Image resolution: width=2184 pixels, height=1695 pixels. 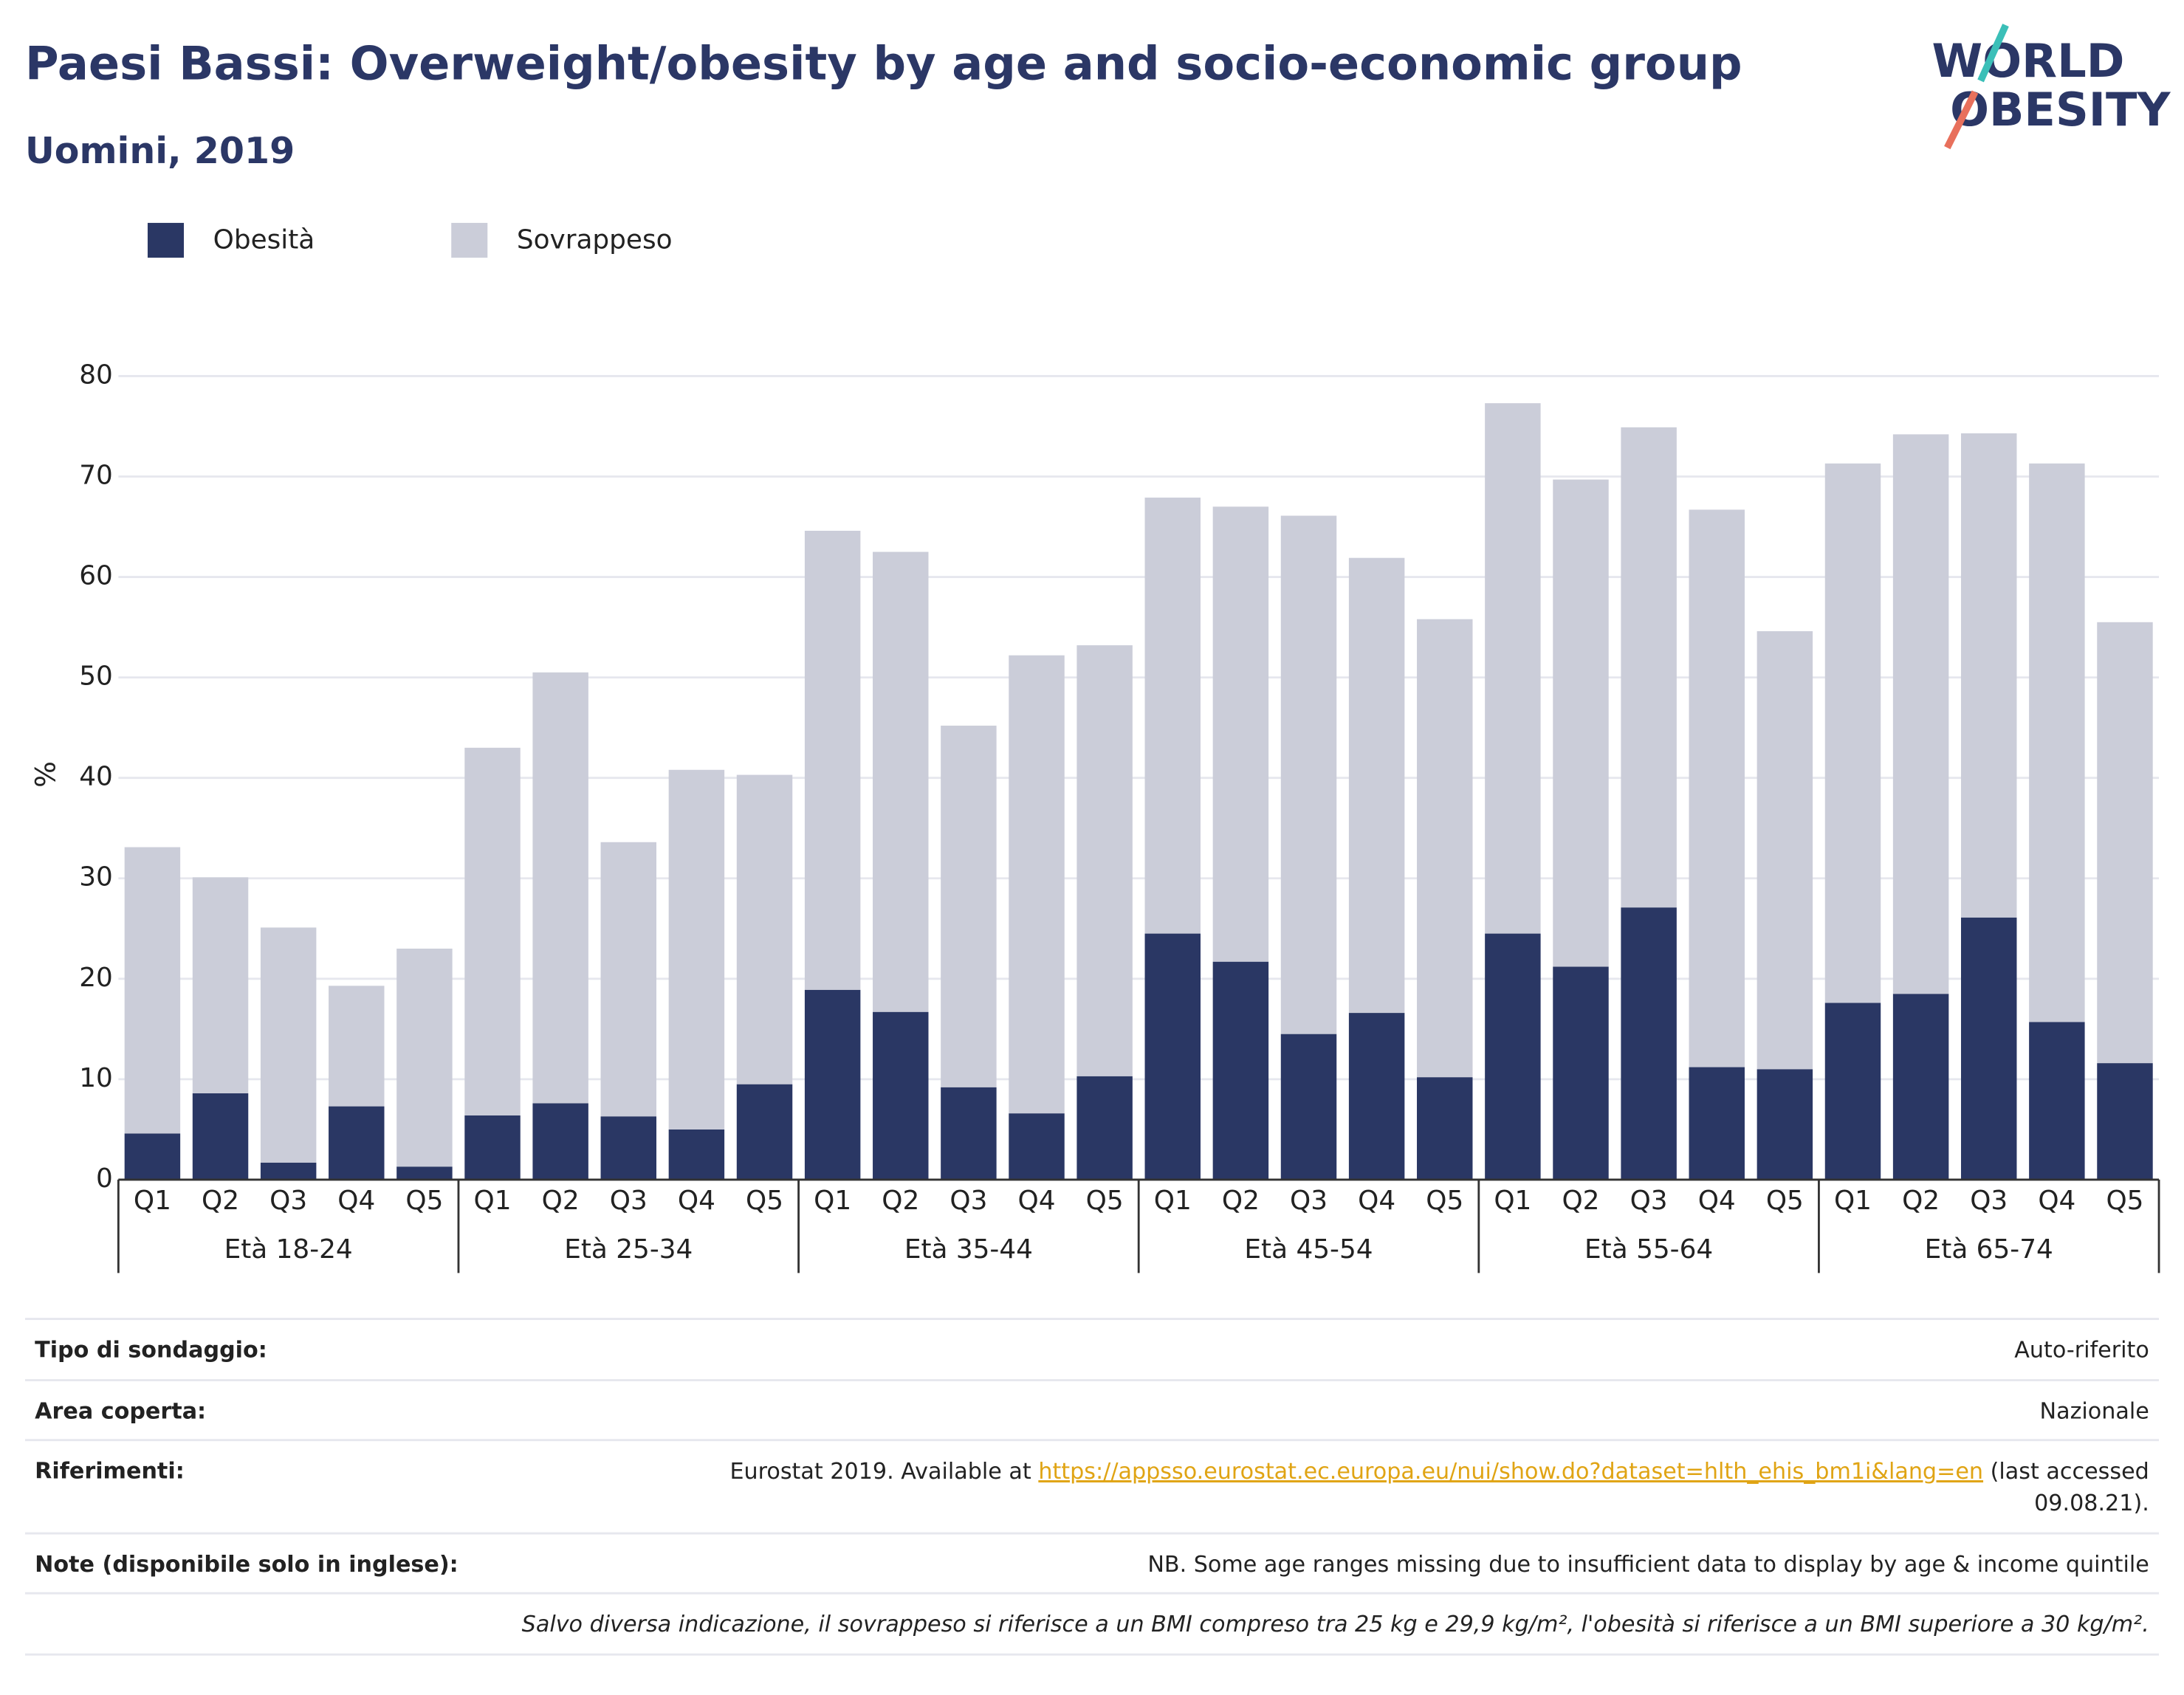 I want to click on group-label: Età 45-54, so click(x=1309, y=1249).